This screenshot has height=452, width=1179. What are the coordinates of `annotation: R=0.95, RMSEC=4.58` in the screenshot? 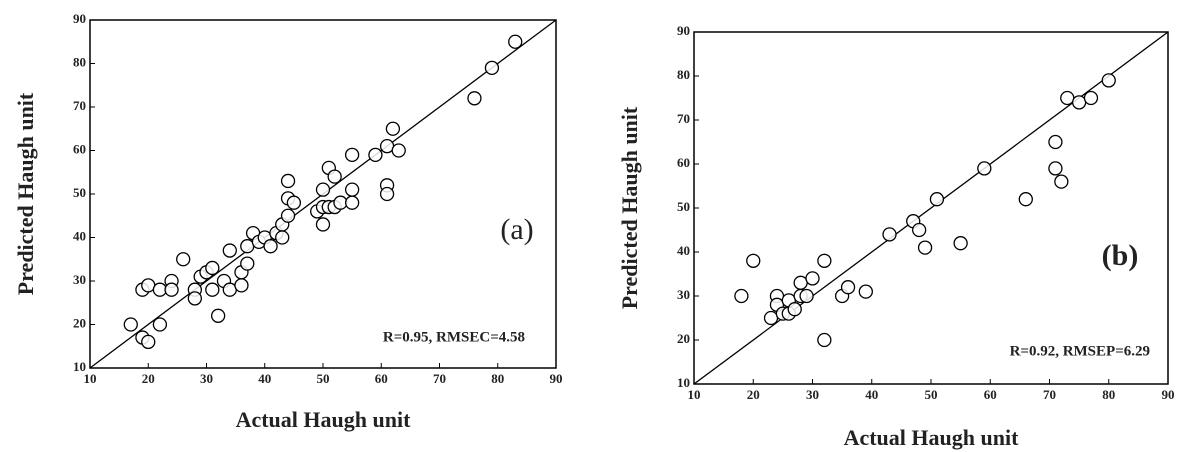 It's located at (454, 337).